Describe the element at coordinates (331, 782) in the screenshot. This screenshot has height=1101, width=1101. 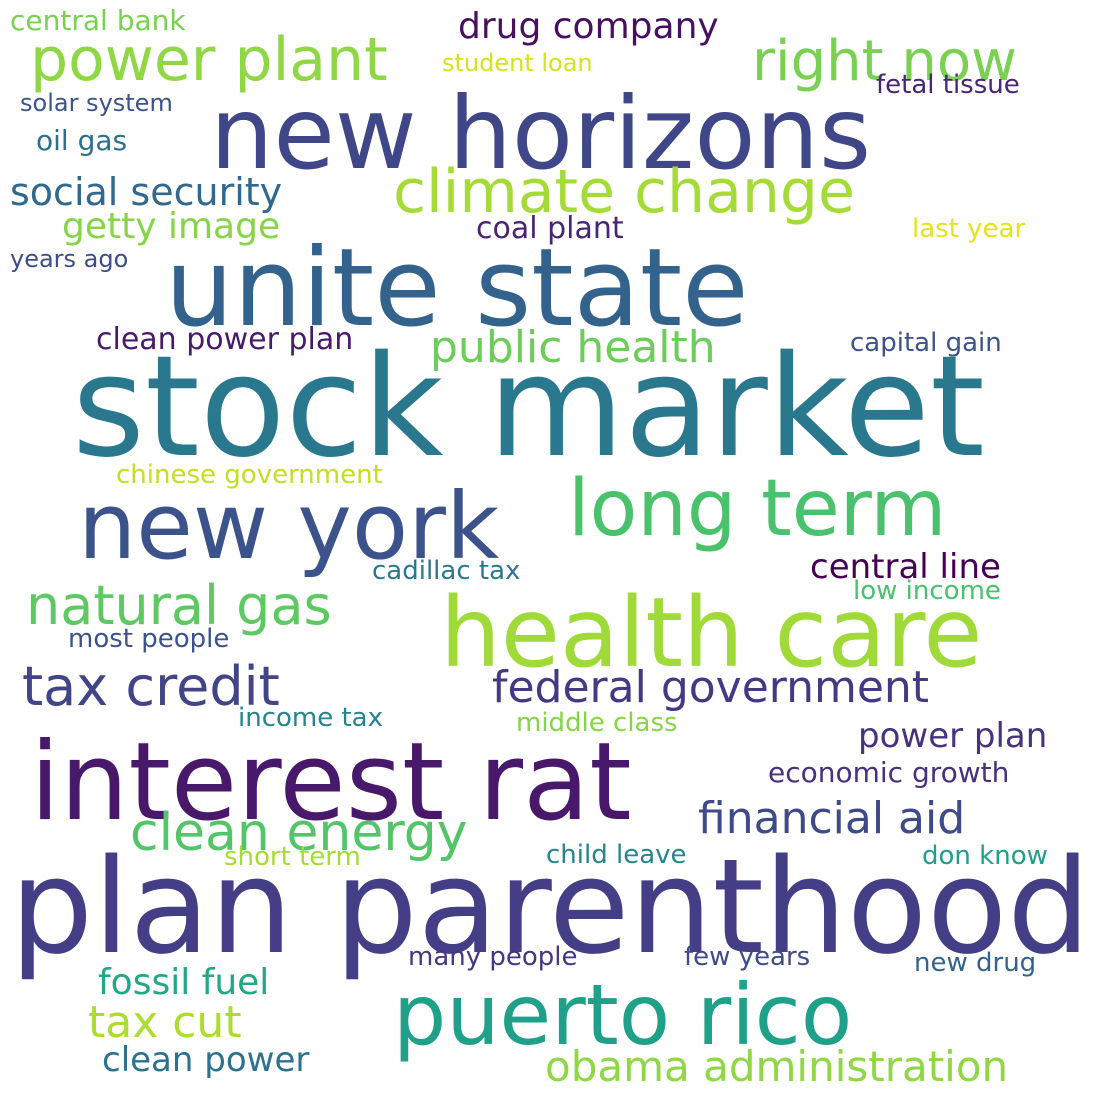
I see `word-interest-rat: interest rat` at that location.